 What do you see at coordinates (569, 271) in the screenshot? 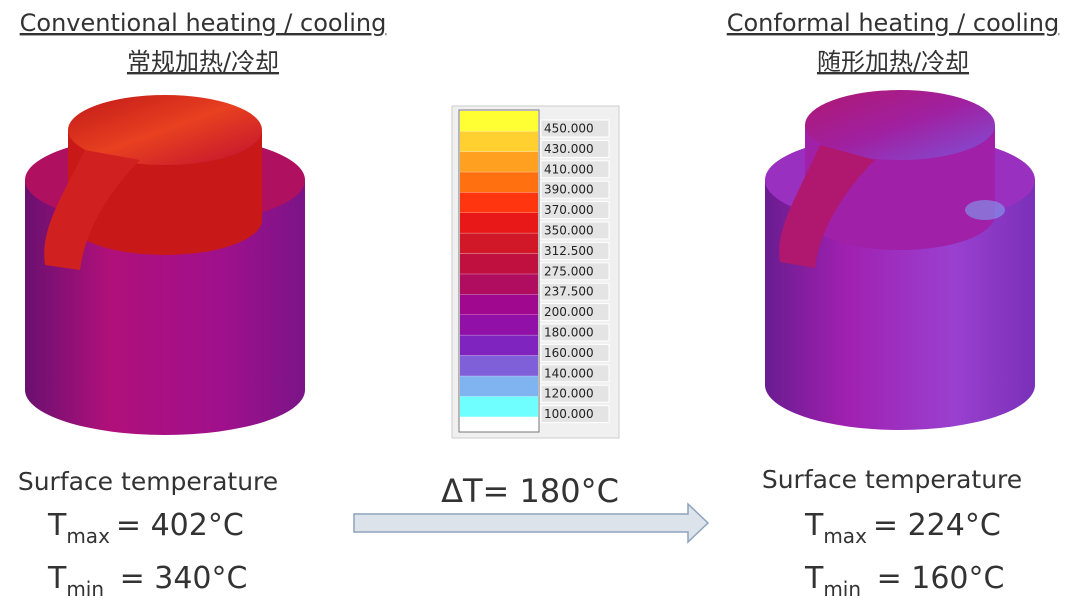
I see `legend-label: 275.000` at bounding box center [569, 271].